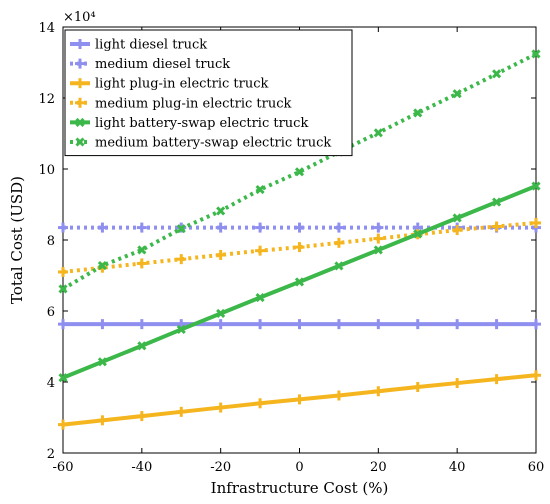  Describe the element at coordinates (51, 241) in the screenshot. I see `y-tick-label: 8` at that location.